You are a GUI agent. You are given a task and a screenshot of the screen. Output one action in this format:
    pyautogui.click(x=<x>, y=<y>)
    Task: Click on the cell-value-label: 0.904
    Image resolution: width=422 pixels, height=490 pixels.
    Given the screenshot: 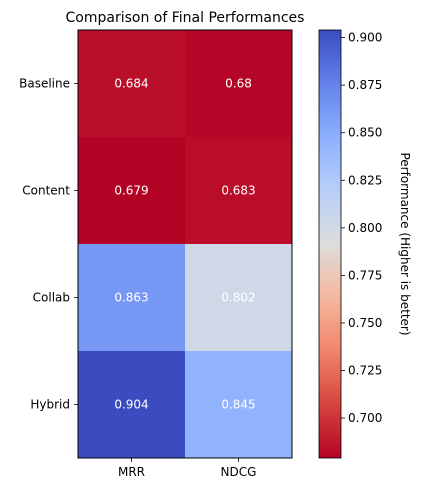 What is the action you would take?
    pyautogui.click(x=131, y=405)
    